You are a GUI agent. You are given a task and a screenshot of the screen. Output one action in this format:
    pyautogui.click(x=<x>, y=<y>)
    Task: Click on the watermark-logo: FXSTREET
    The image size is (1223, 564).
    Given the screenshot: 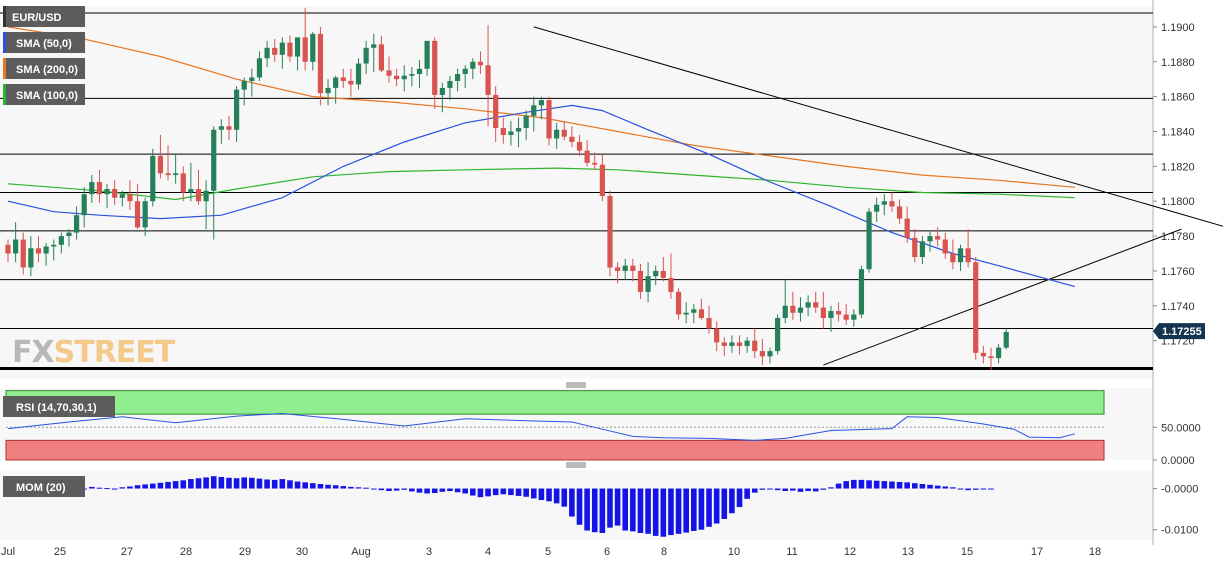 What is the action you would take?
    pyautogui.click(x=94, y=352)
    